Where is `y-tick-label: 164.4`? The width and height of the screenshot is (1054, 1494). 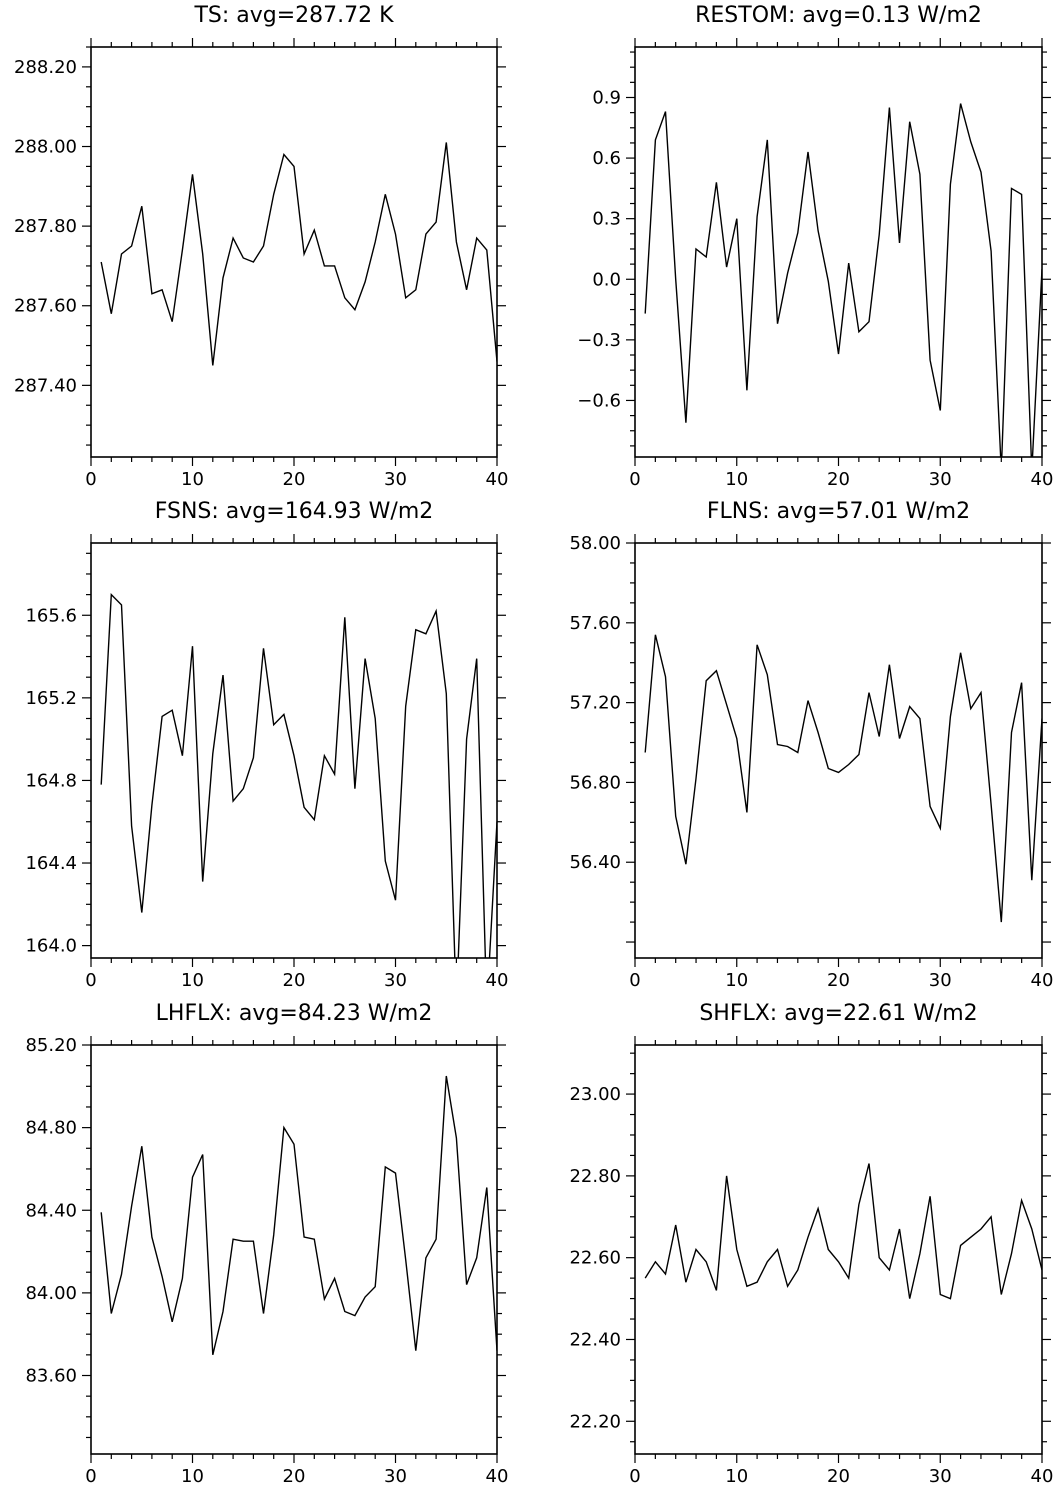
y-tick-label: 164.4 is located at coordinates (51, 863).